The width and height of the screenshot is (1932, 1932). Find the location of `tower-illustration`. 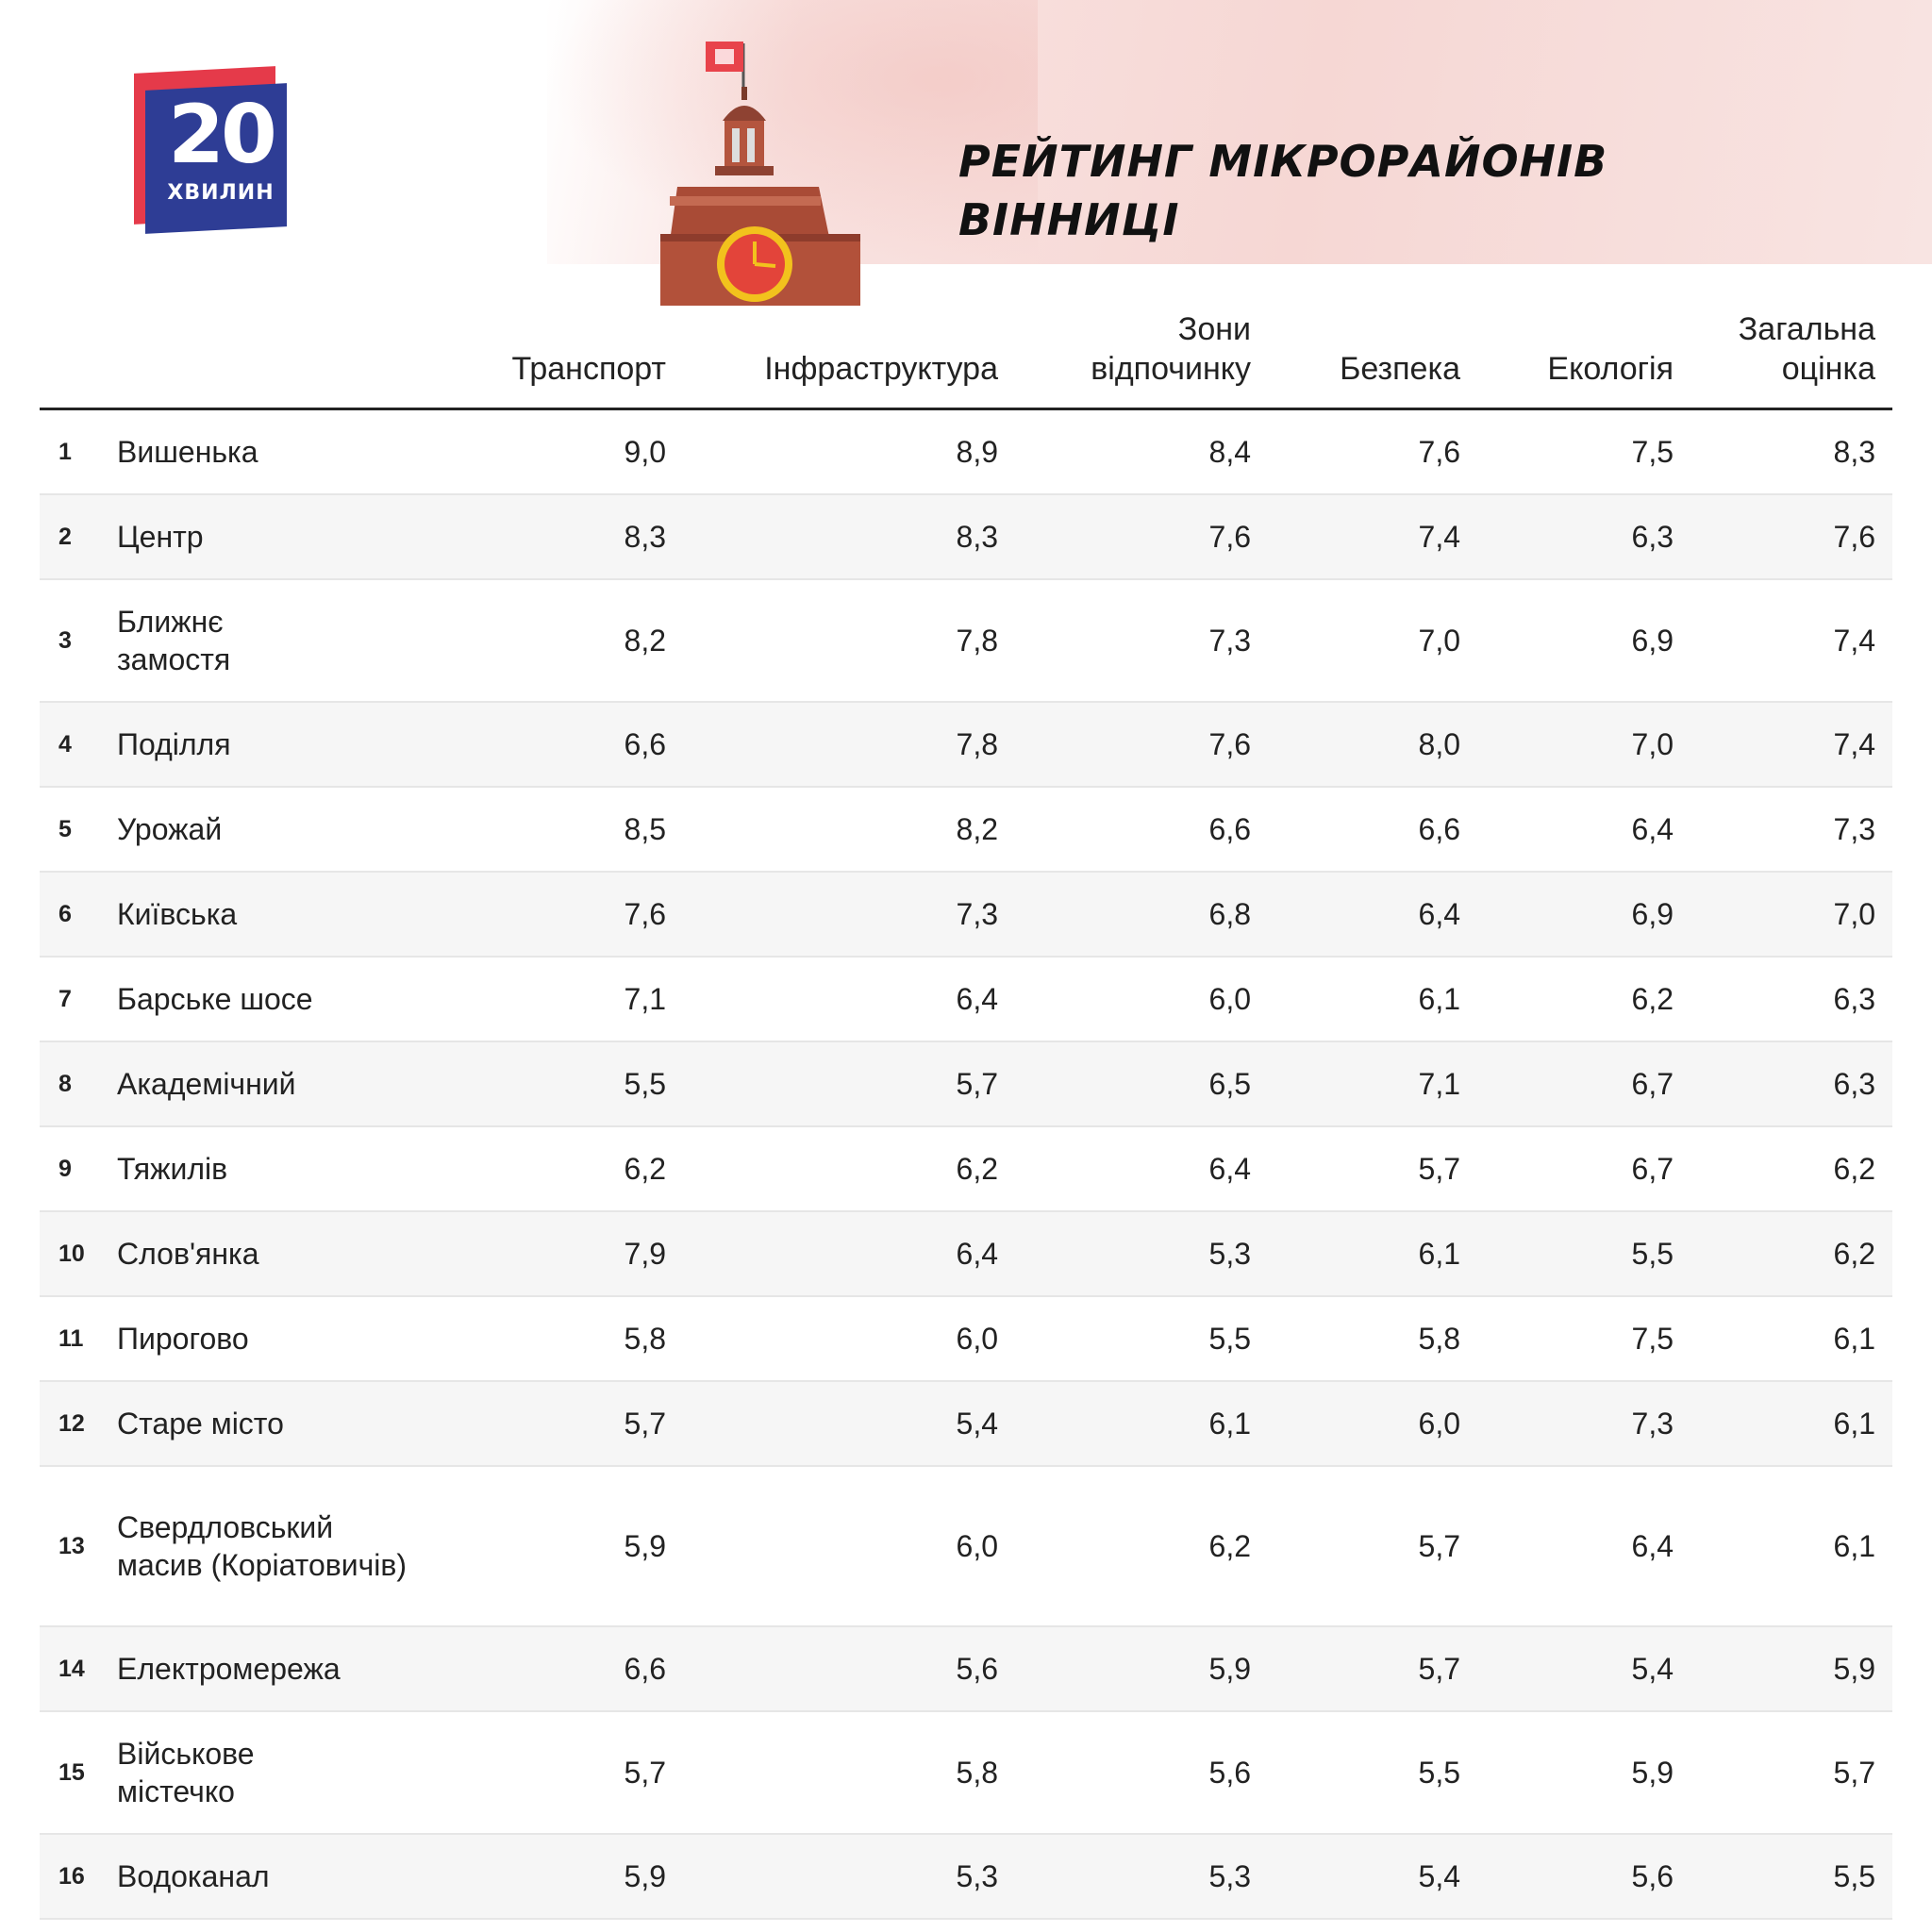

tower-illustration is located at coordinates (760, 174).